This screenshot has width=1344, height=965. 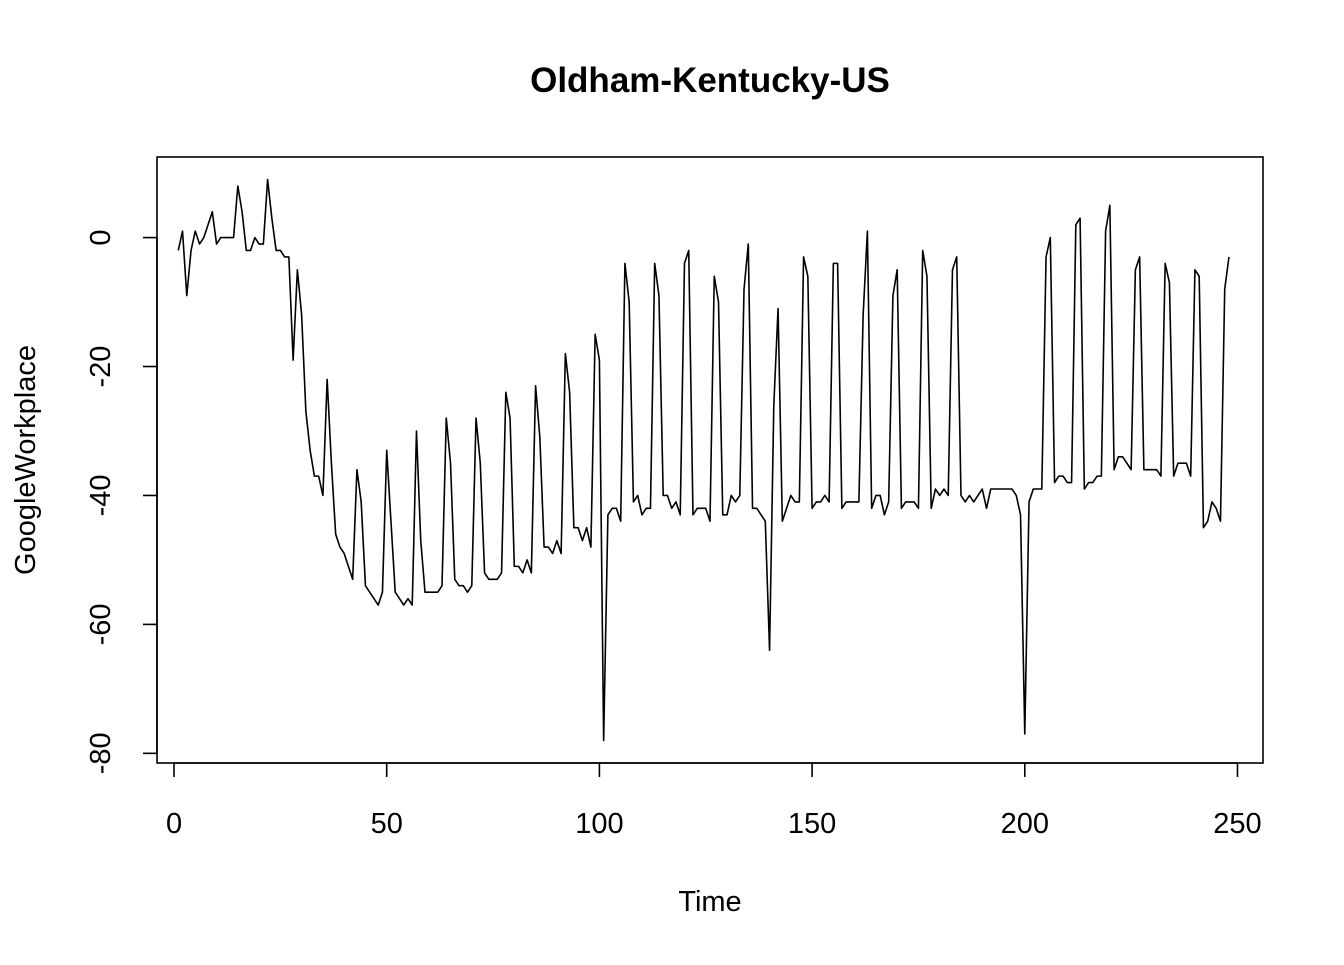 I want to click on y-tick-label: -60, so click(x=101, y=624).